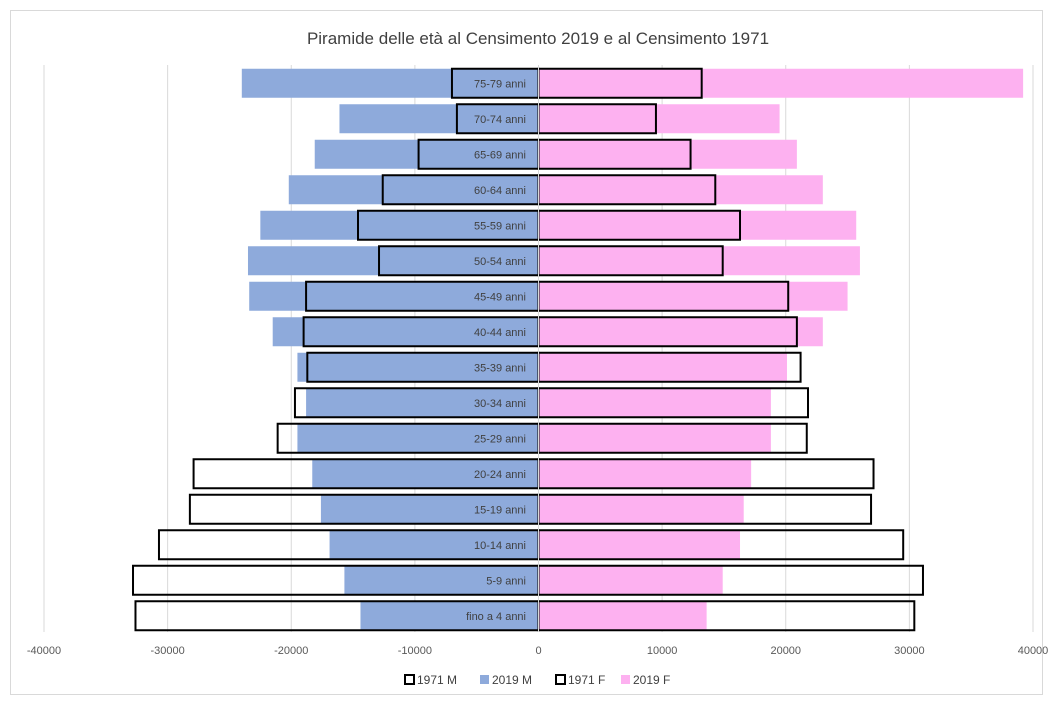 Image resolution: width=1054 pixels, height=701 pixels. Describe the element at coordinates (44, 651) in the screenshot. I see `x-tick-label: -40000` at that location.